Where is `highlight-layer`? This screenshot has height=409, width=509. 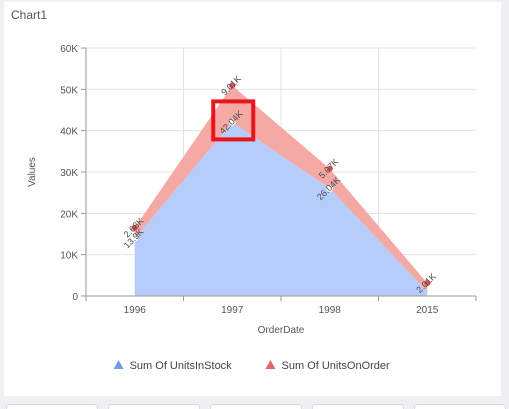
highlight-layer is located at coordinates (233, 120).